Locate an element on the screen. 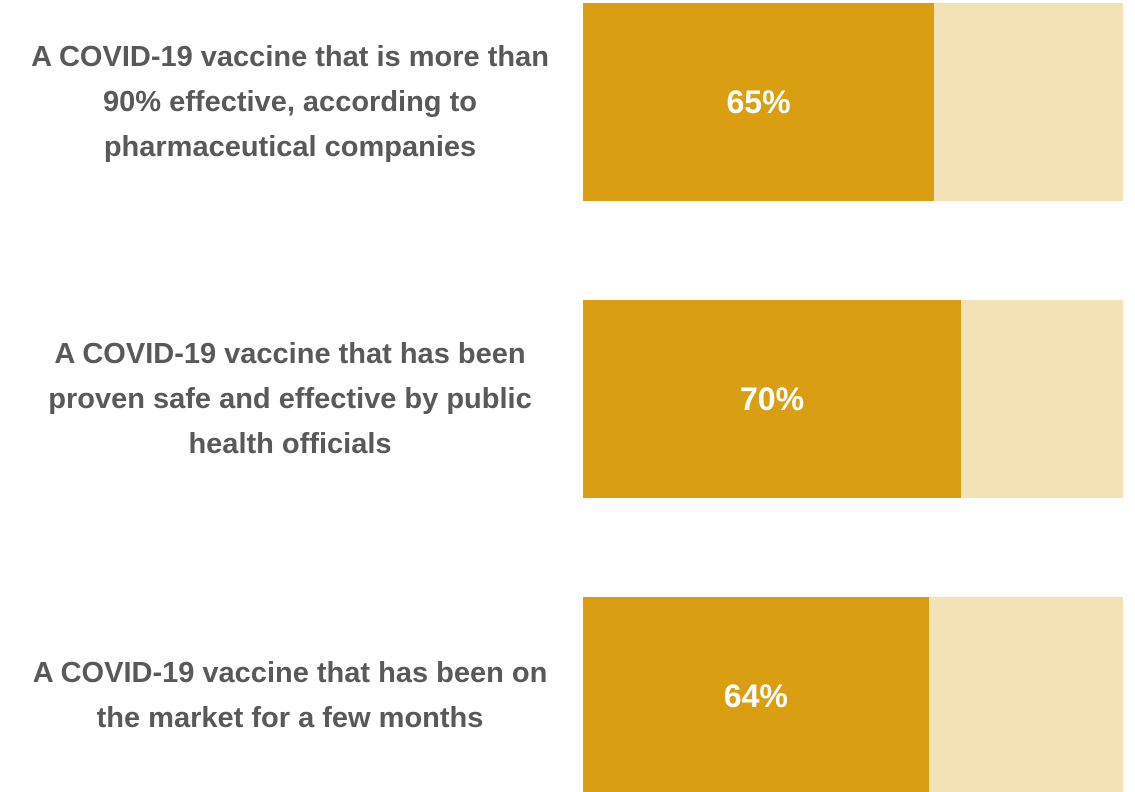 The width and height of the screenshot is (1135, 792). value-label: 70% is located at coordinates (772, 398).